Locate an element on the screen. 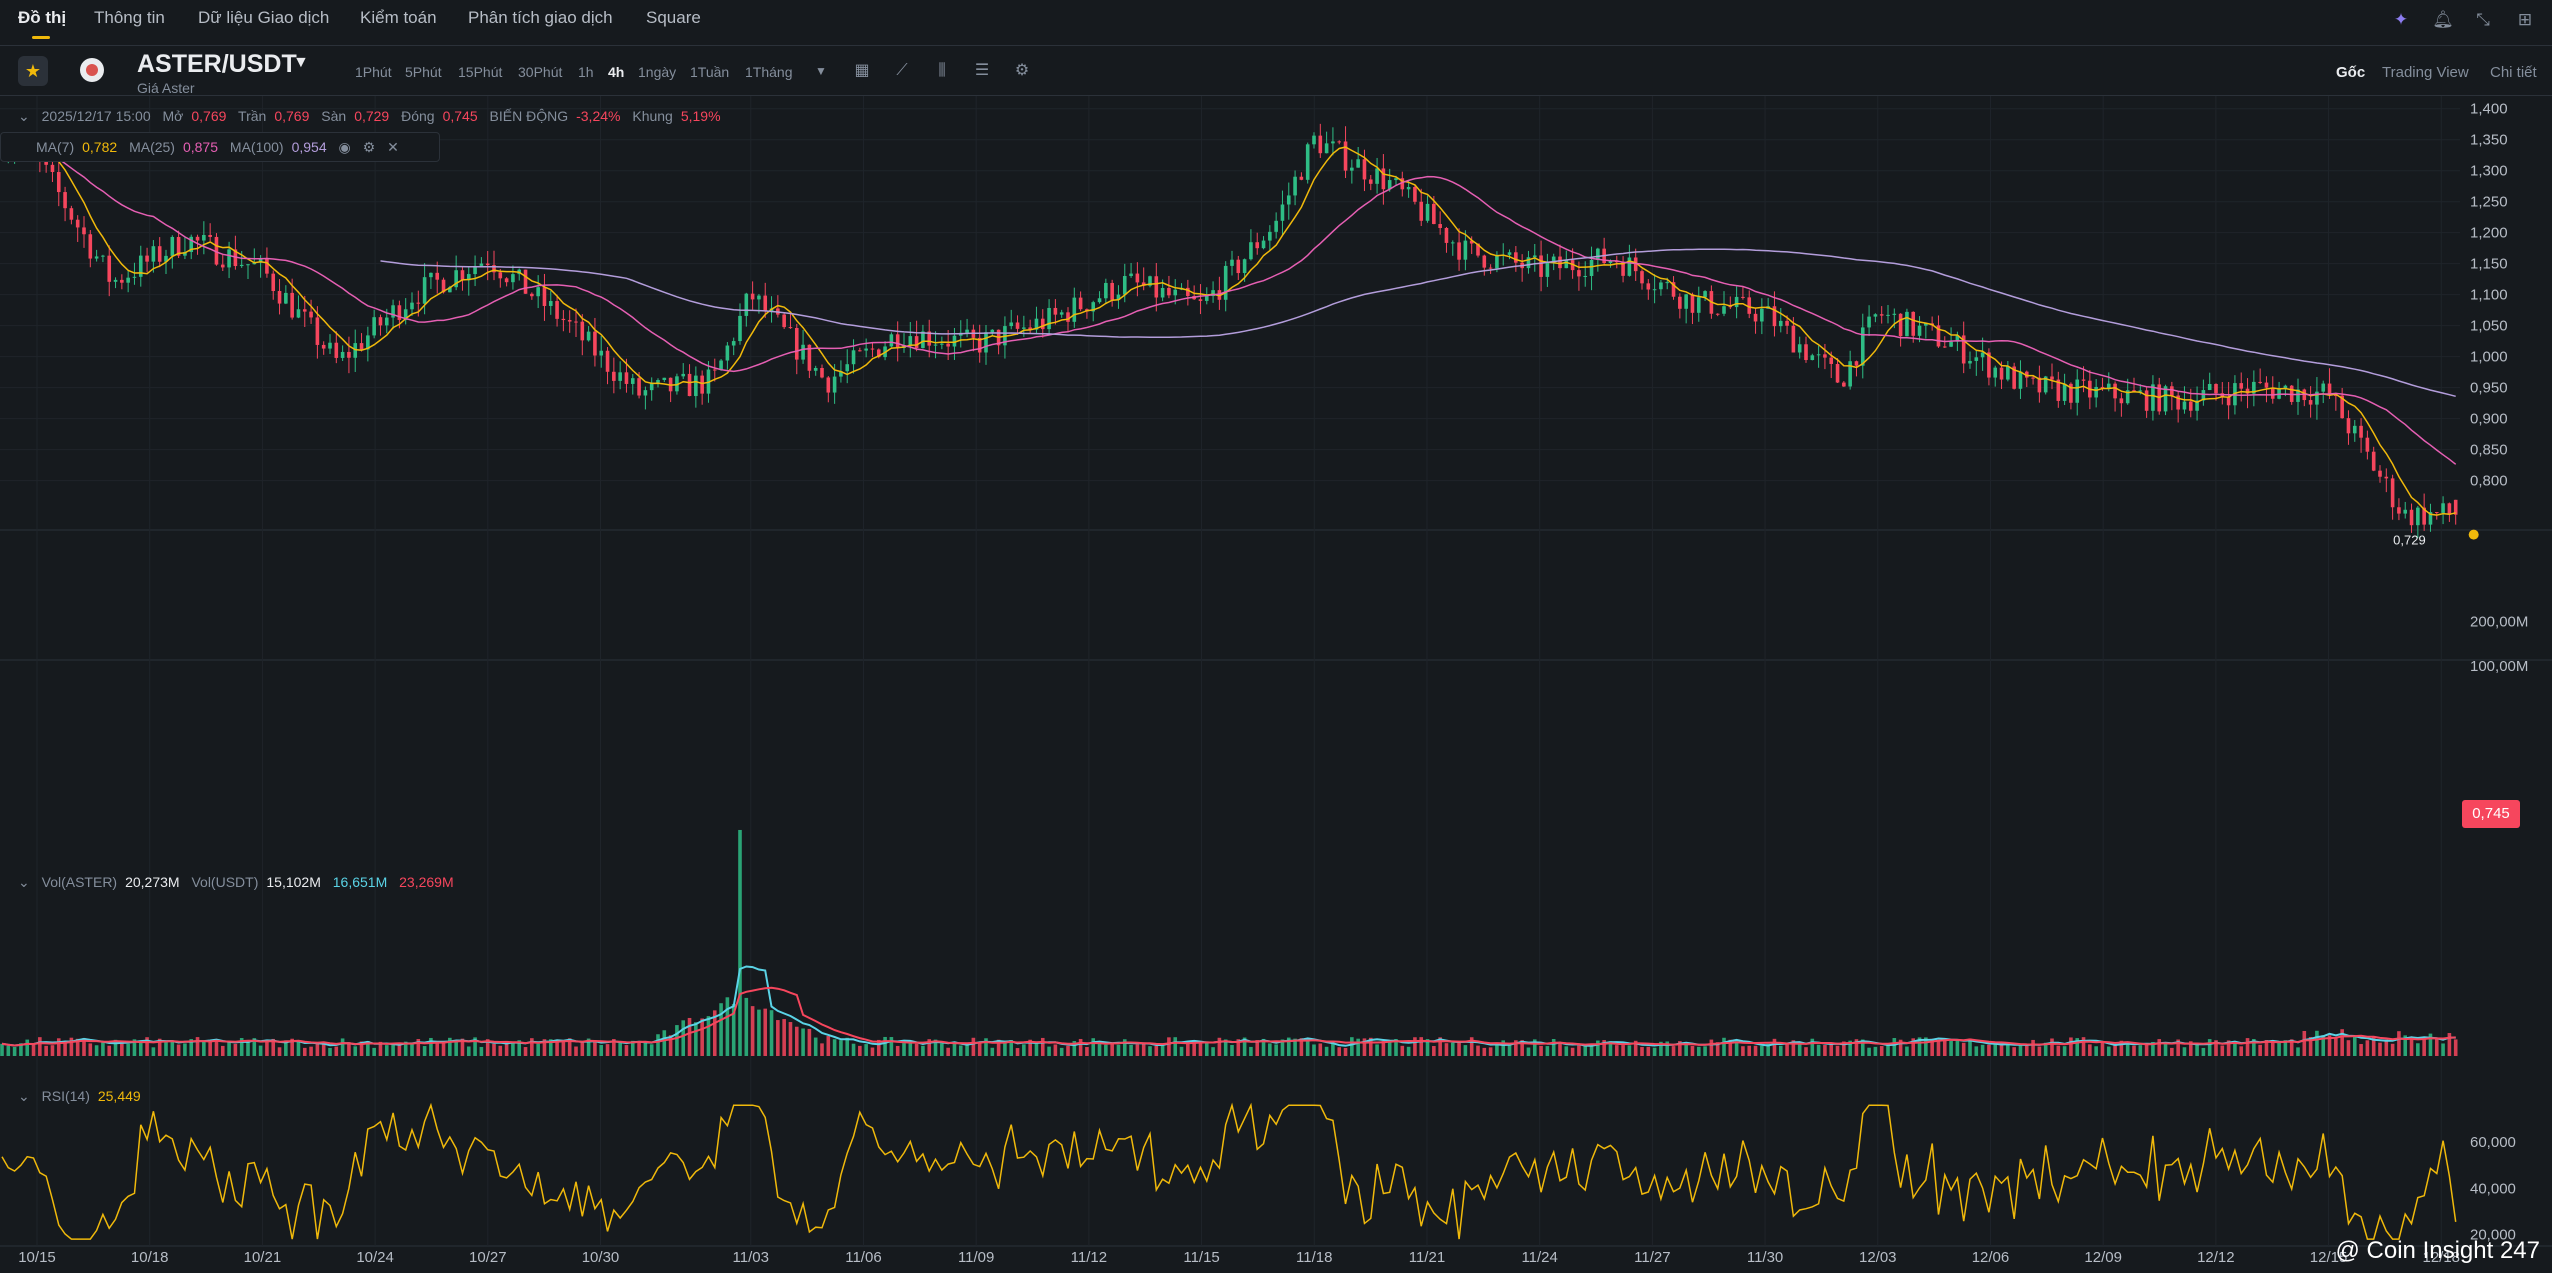  interval-5m: 5Phút is located at coordinates (423, 72).